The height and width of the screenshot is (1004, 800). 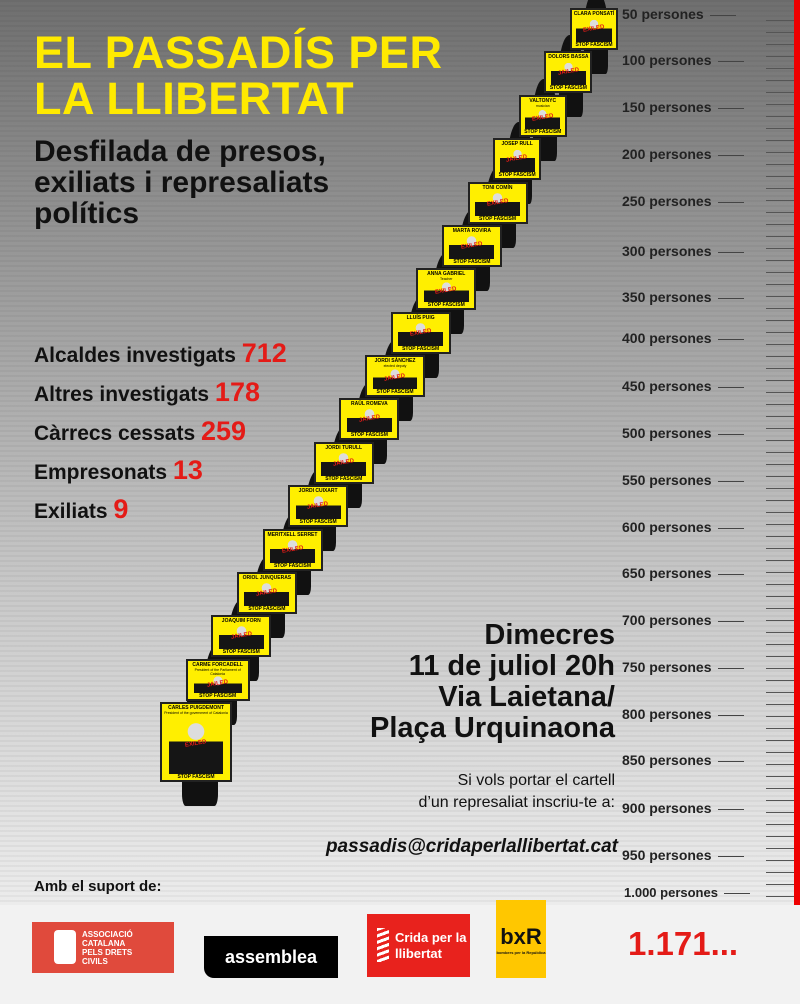 What do you see at coordinates (446, 279) in the screenshot?
I see `sign-desc: Teacher` at bounding box center [446, 279].